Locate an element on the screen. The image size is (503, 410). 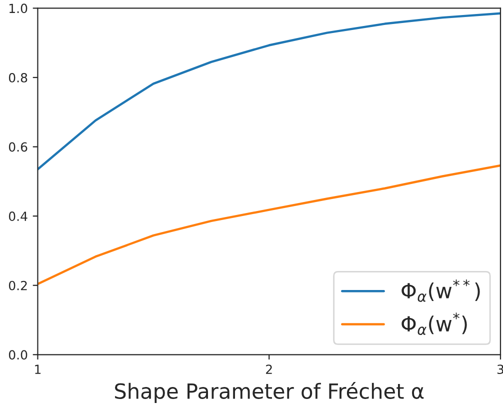
y-tick-label: 0.4 is located at coordinates (18, 216).